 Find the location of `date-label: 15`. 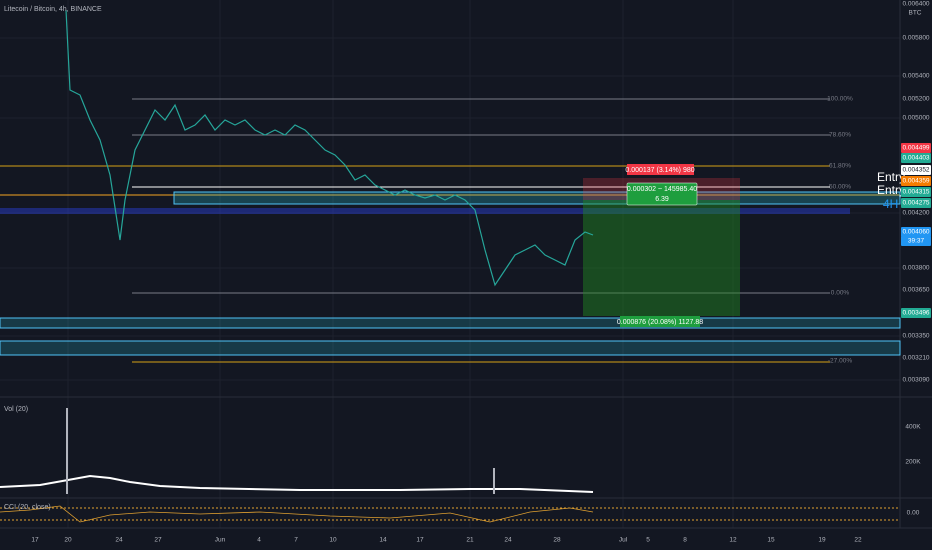

date-label: 15 is located at coordinates (771, 540).